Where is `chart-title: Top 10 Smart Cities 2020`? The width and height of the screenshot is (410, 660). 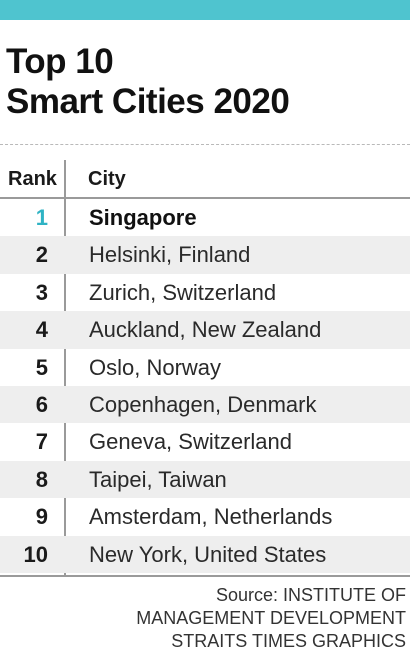
chart-title: Top 10 Smart Cities 2020 is located at coordinates (148, 82).